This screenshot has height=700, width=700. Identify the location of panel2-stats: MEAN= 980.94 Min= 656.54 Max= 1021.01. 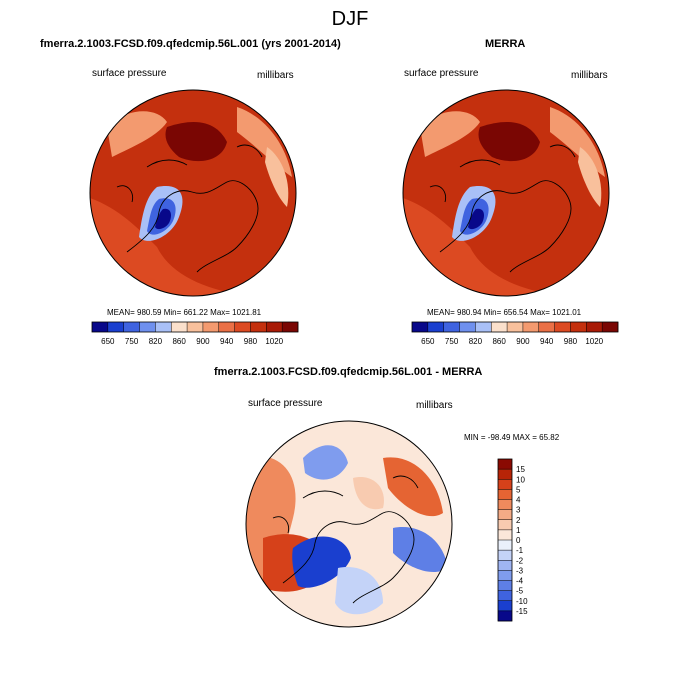
(504, 312).